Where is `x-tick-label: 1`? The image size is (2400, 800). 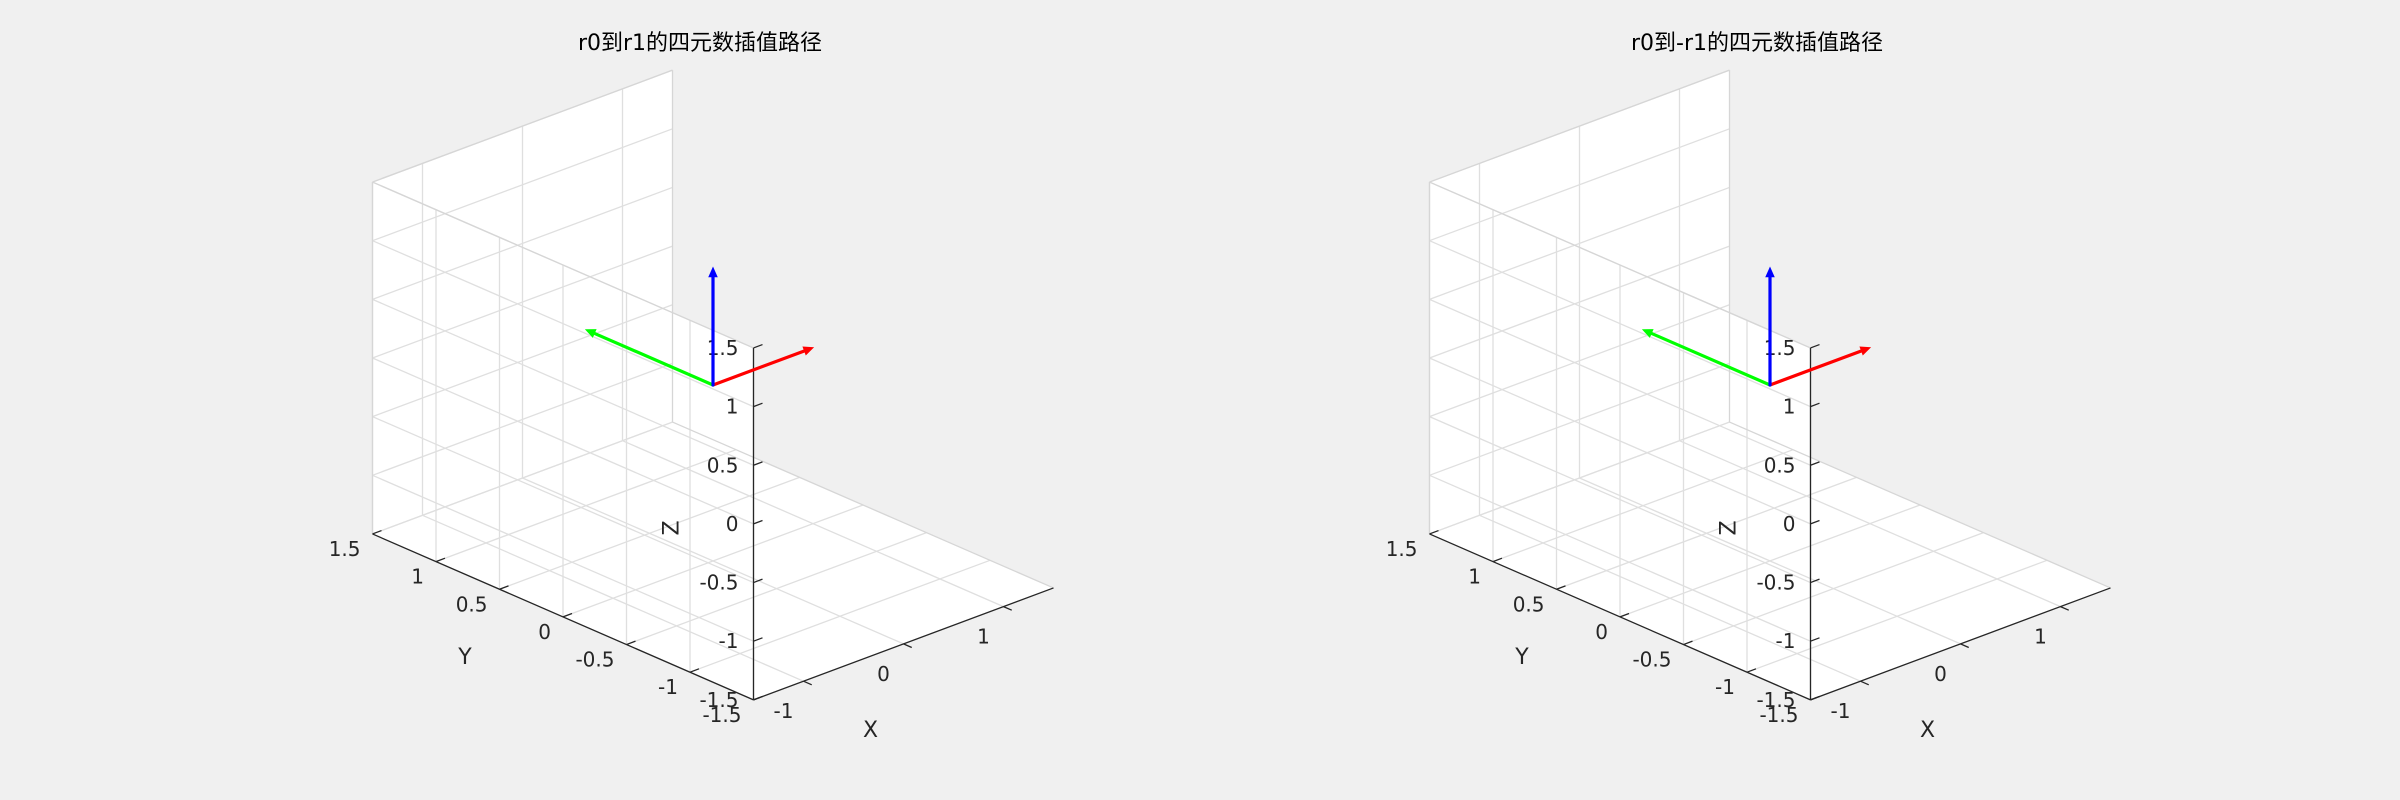
x-tick-label: 1 is located at coordinates (2040, 637).